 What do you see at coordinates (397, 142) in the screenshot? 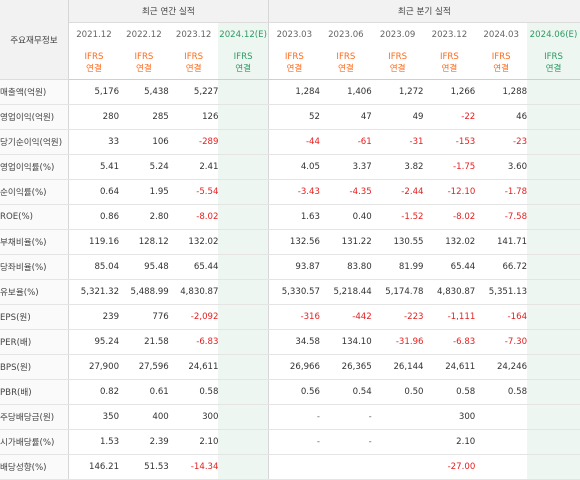
I see `table-cell: -31` at bounding box center [397, 142].